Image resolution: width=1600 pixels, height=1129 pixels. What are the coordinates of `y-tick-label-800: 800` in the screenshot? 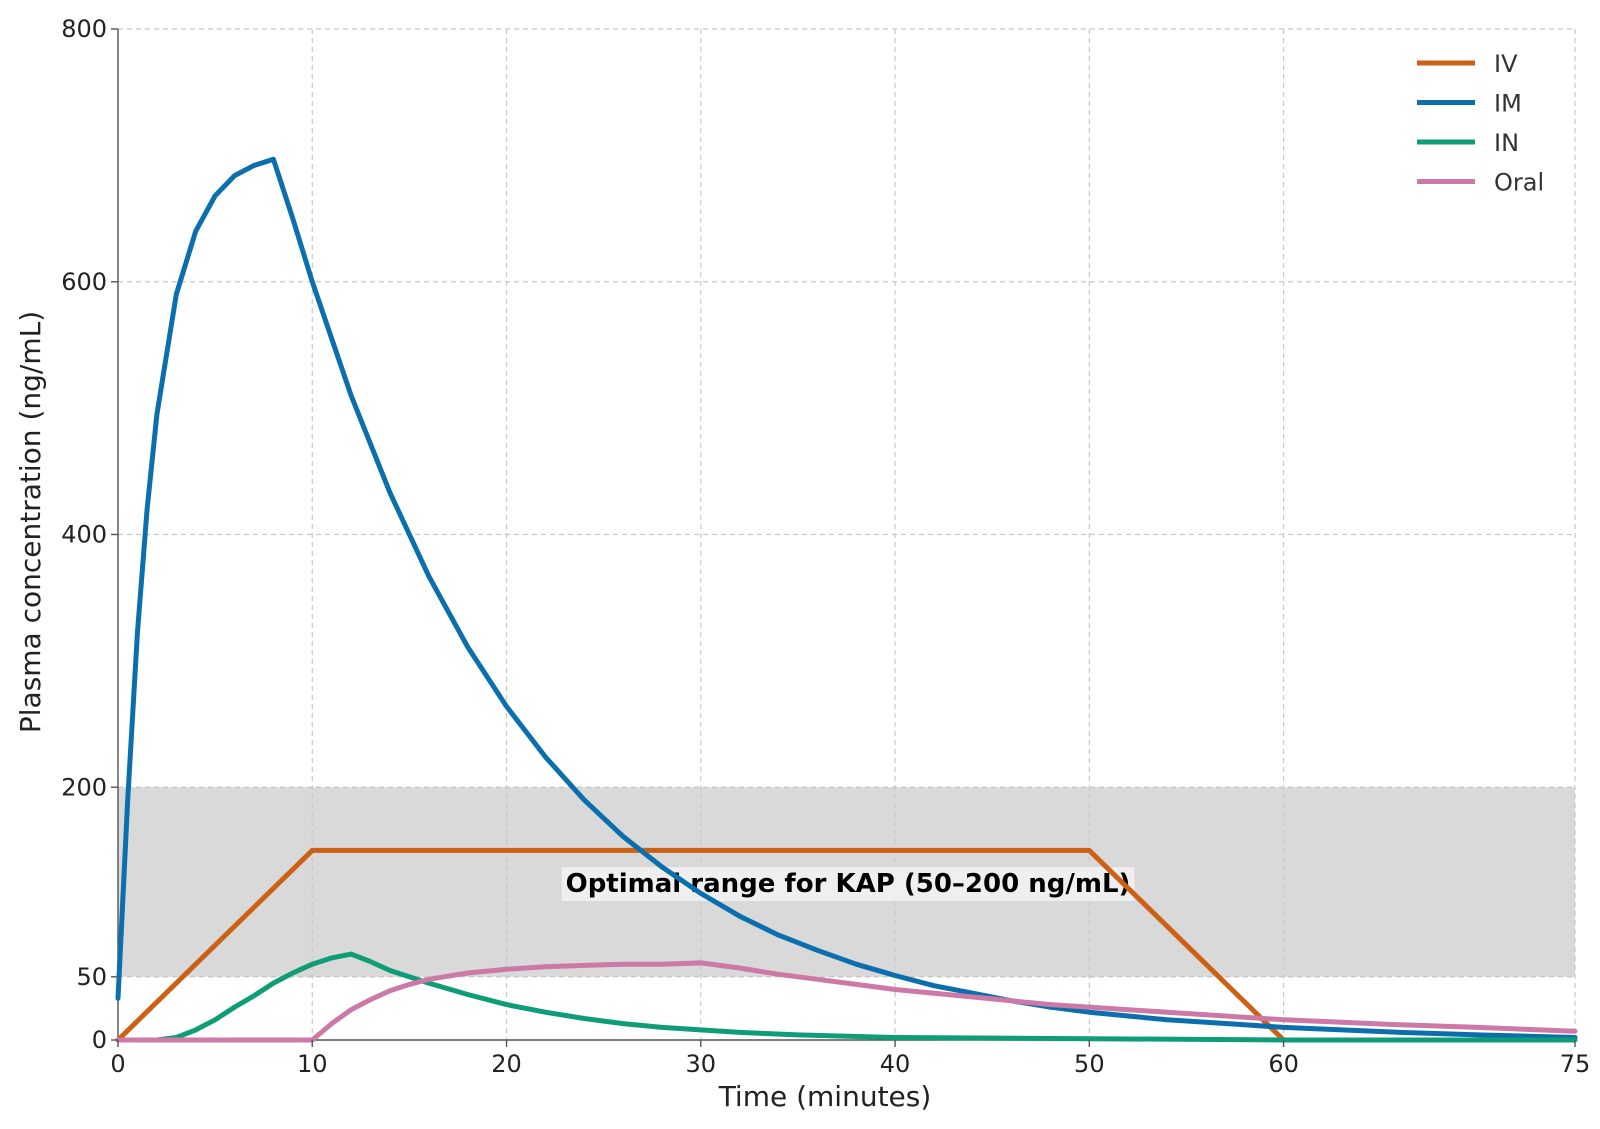 It's located at (84, 29).